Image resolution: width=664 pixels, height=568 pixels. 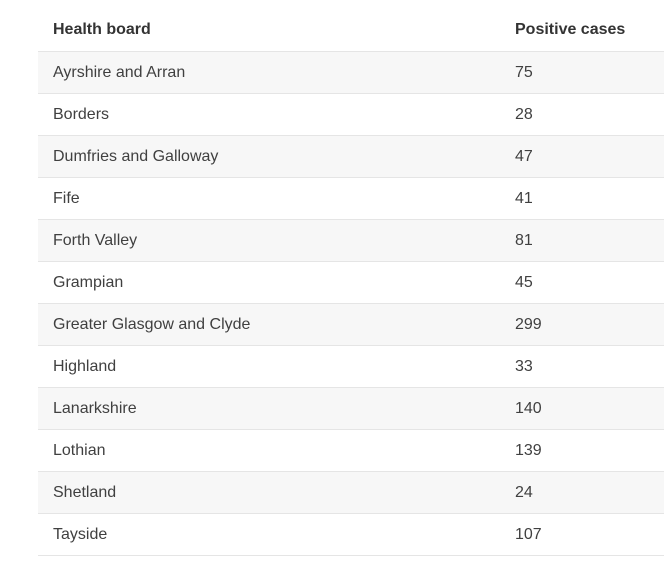 What do you see at coordinates (582, 198) in the screenshot?
I see `cell-positive-cases: 41` at bounding box center [582, 198].